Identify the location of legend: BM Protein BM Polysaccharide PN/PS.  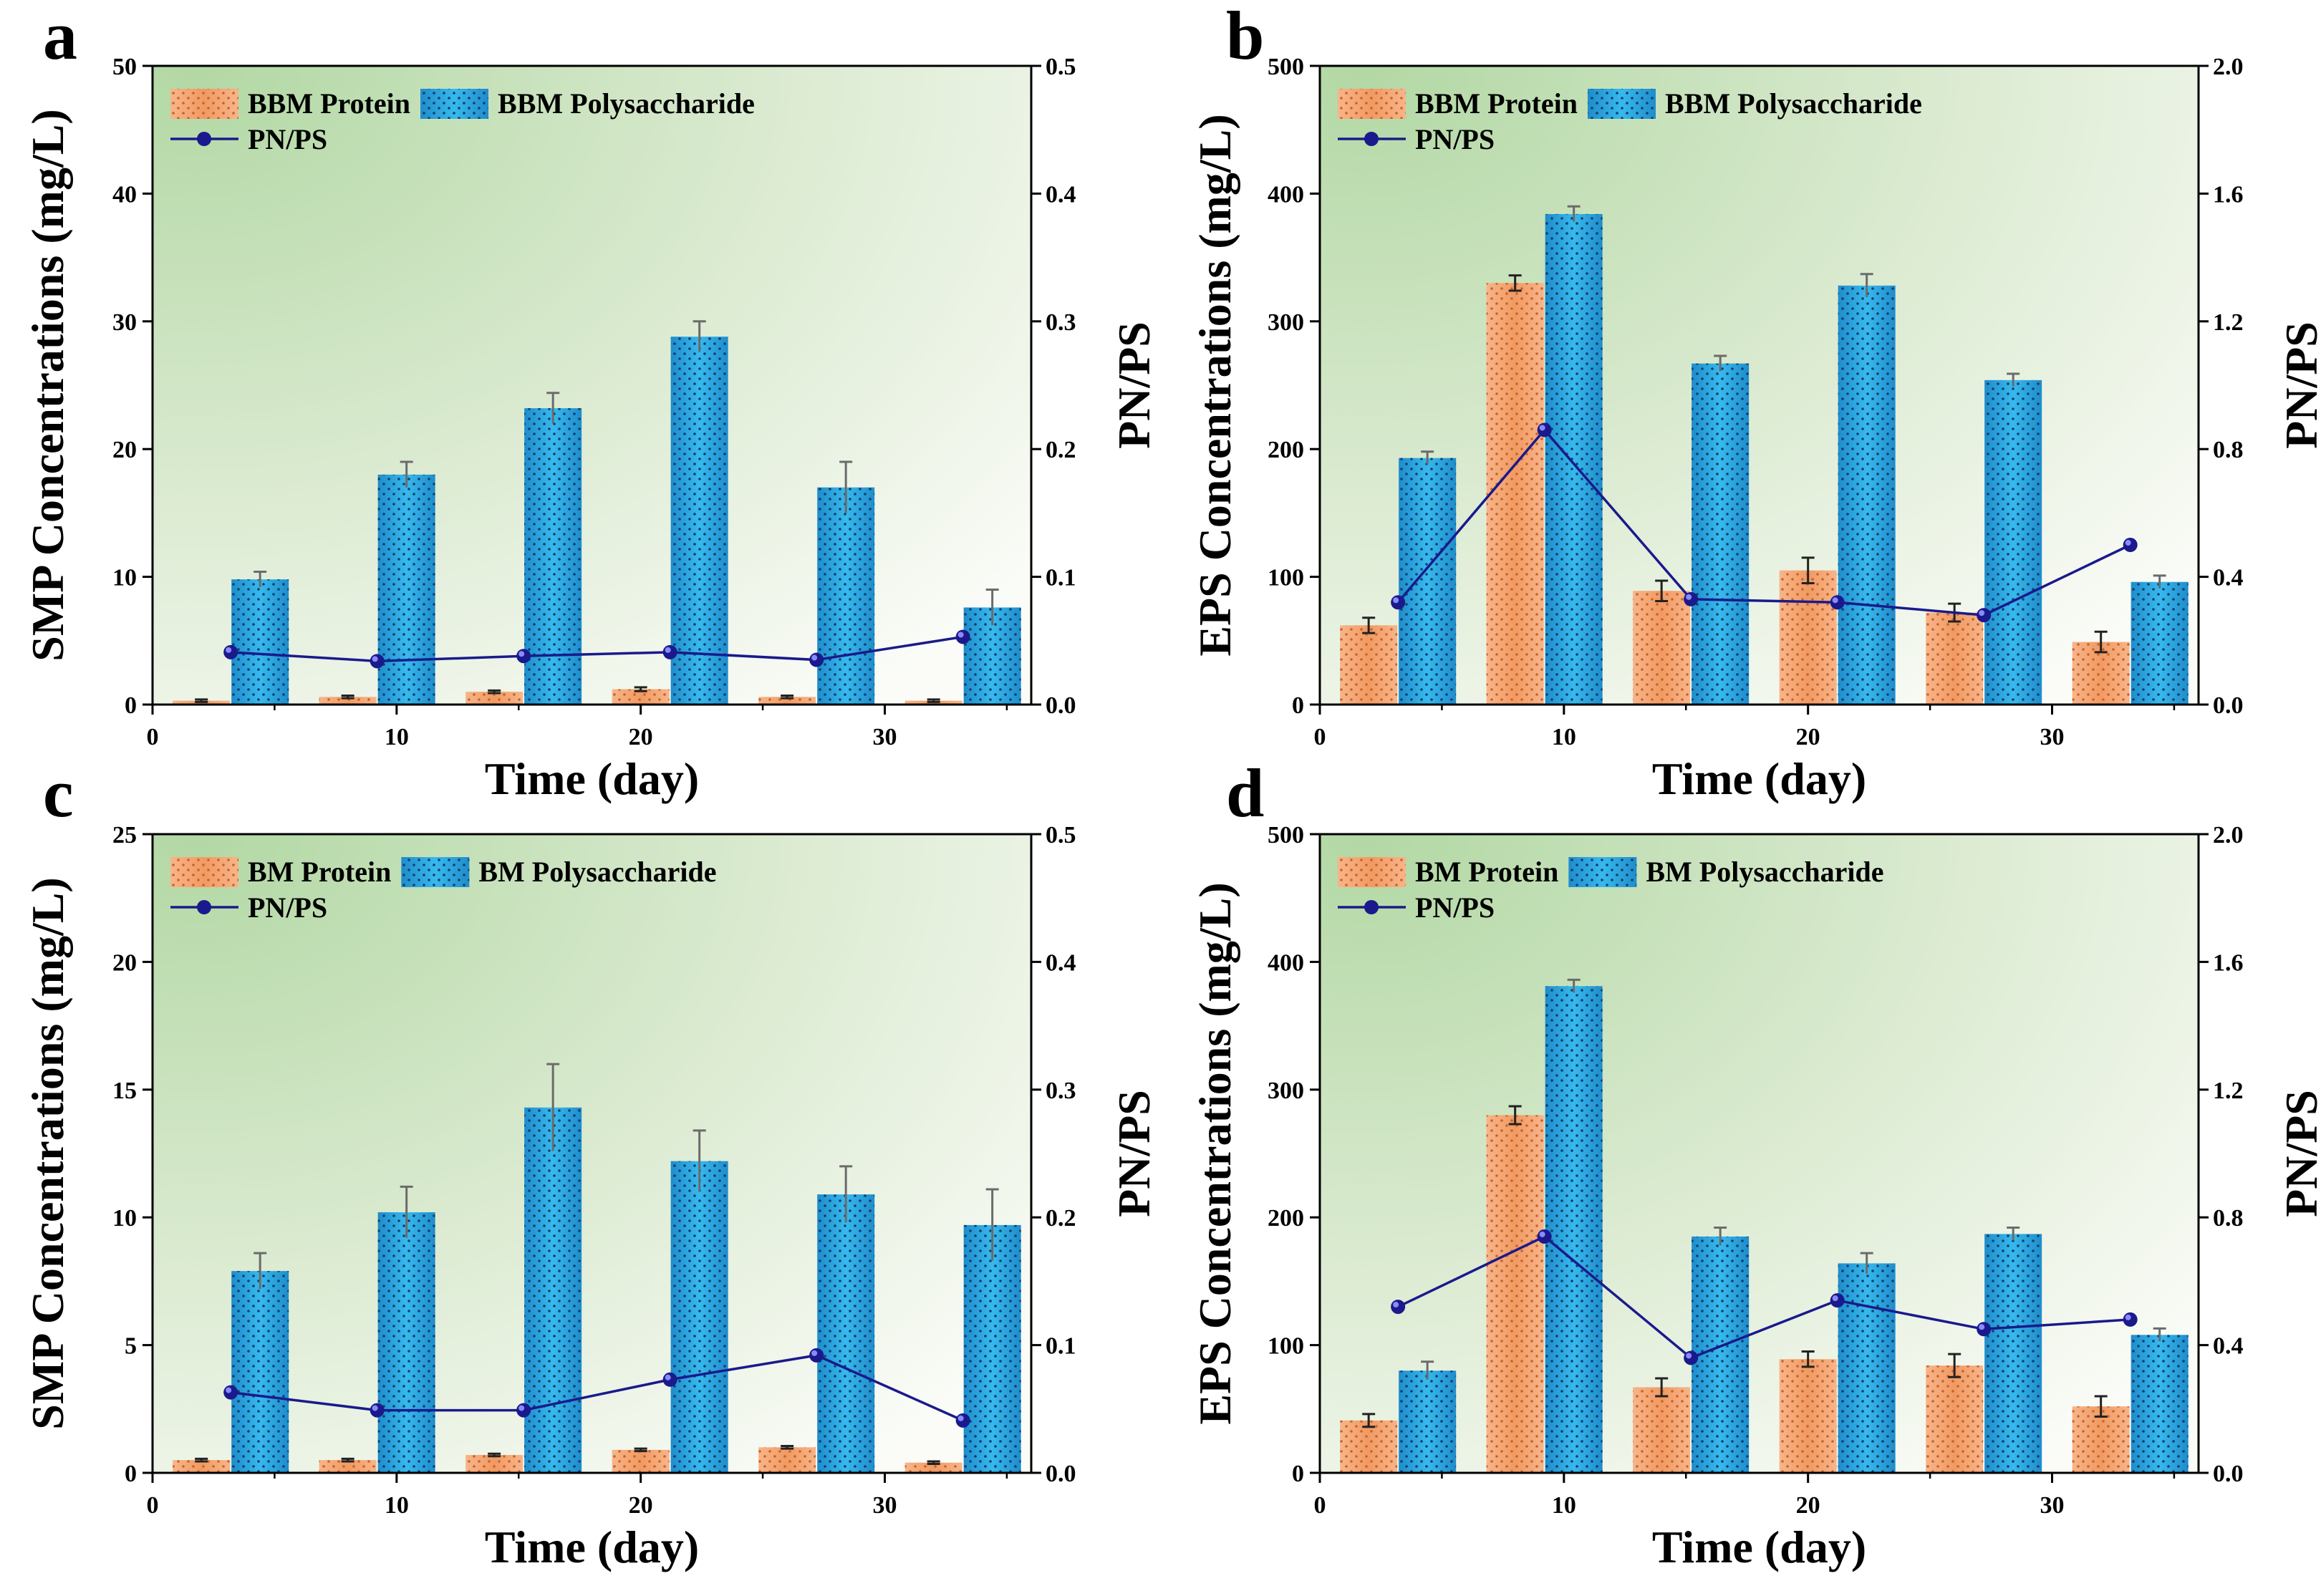
(443, 890).